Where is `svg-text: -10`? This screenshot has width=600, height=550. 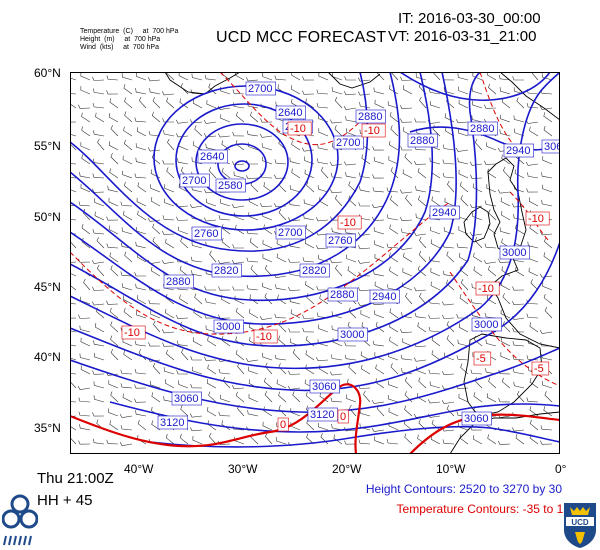
svg-text: -10 is located at coordinates (132, 333).